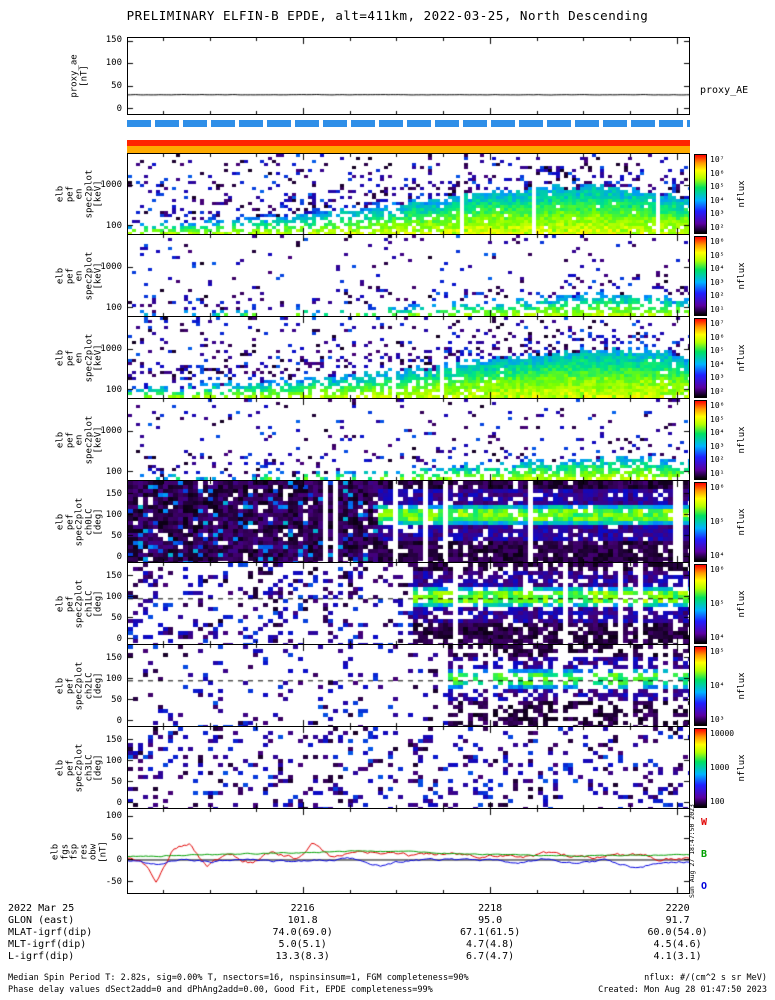 This screenshot has width=775, height=1000. What do you see at coordinates (717, 419) in the screenshot?
I see `epde-energy-spec-d-colorbar-tick: 10⁵` at bounding box center [717, 419].